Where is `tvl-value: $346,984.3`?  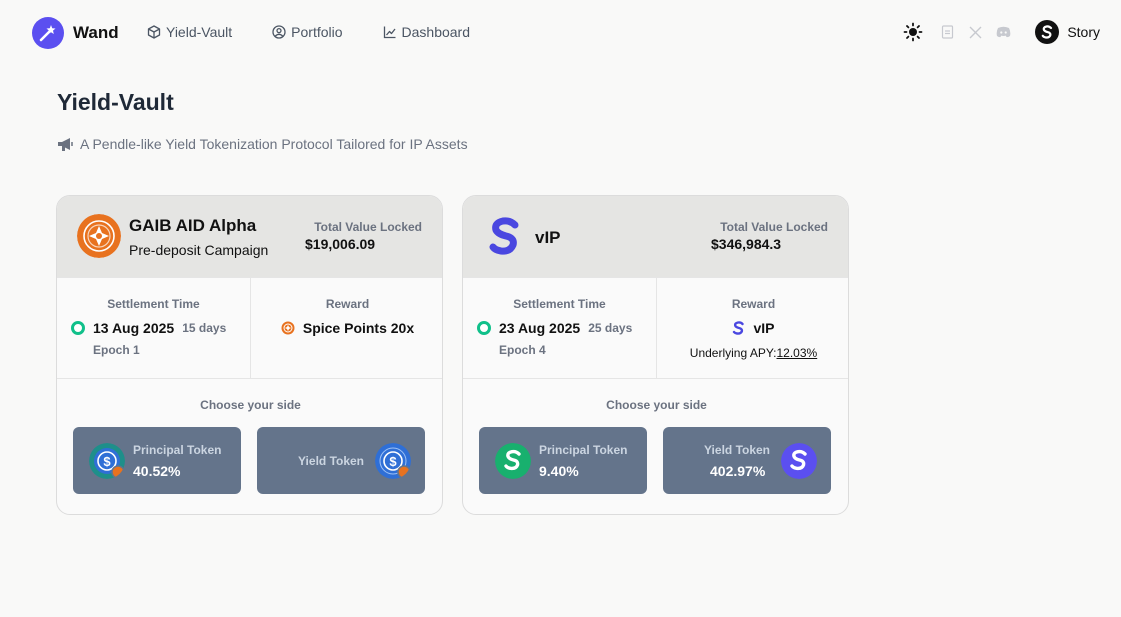 tvl-value: $346,984.3 is located at coordinates (746, 244).